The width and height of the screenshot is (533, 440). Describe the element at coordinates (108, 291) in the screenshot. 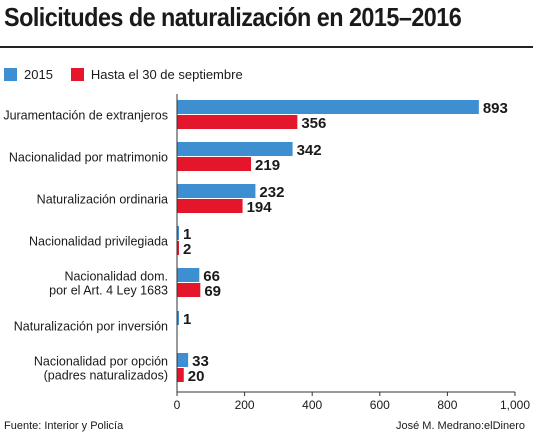

I see `category-label: por el Art. 4 Ley 1683` at that location.